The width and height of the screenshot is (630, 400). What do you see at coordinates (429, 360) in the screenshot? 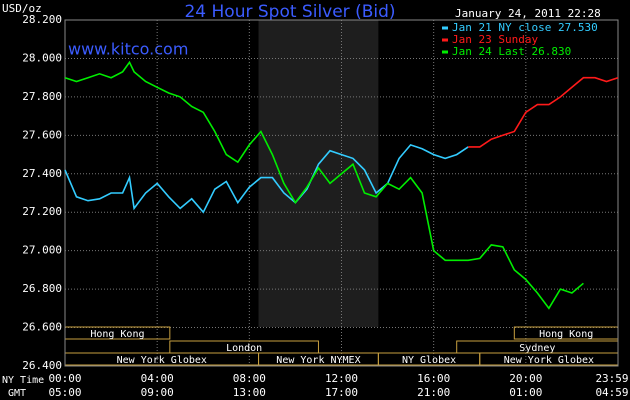
I see `session-label: NY Globex` at bounding box center [429, 360].